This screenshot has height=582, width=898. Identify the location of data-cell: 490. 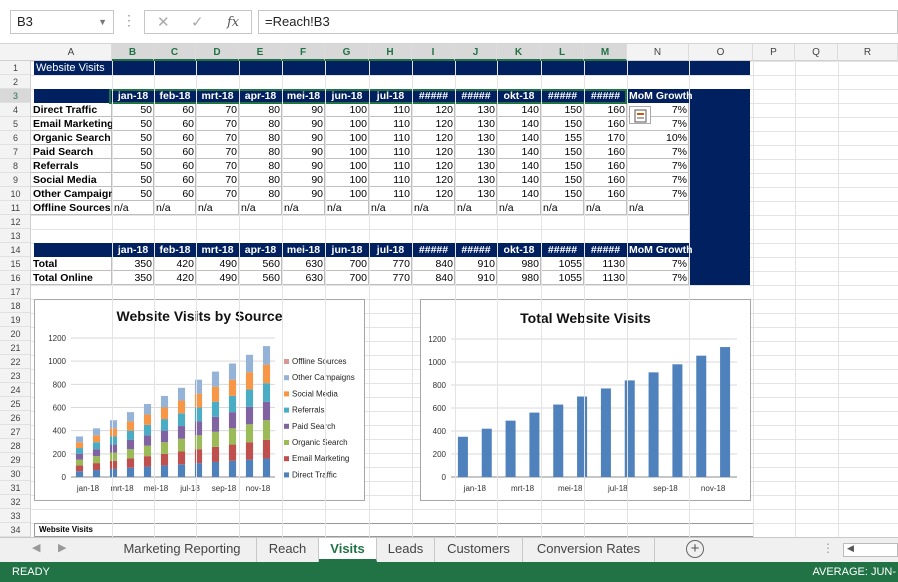
(228, 264).